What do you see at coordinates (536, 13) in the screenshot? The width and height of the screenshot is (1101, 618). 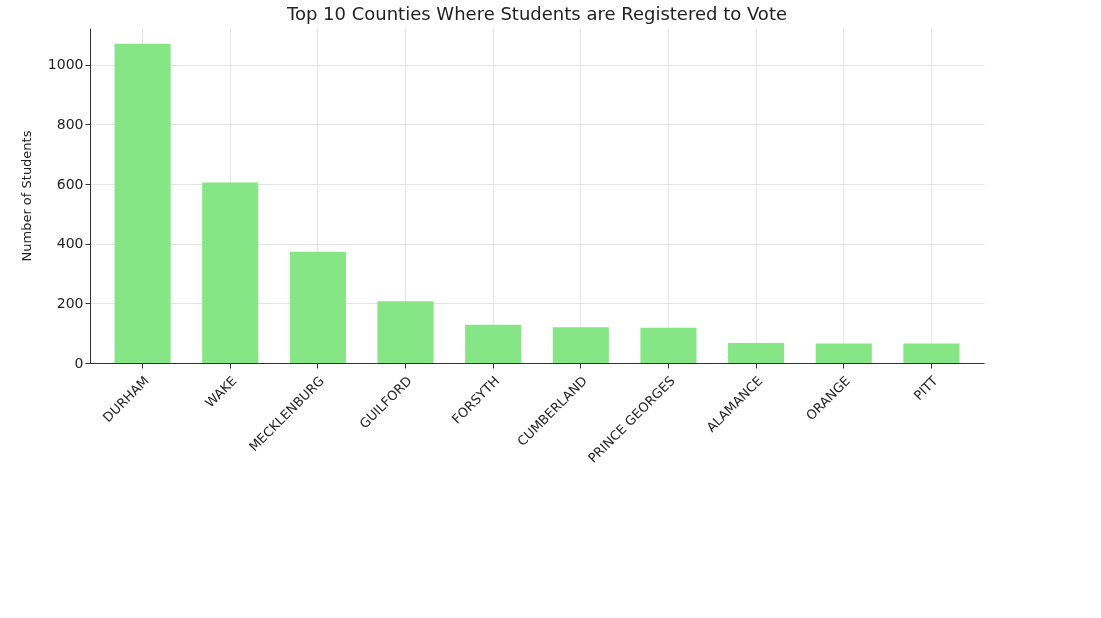 I see `chart-title: Top 10 Counties Where Students are Registered to Vote` at bounding box center [536, 13].